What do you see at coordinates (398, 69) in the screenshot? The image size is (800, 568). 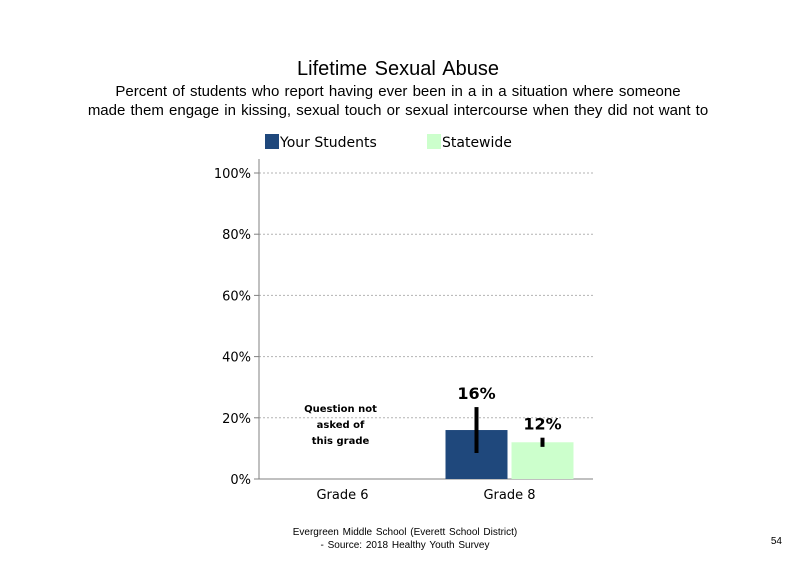 I see `chart-title: Lifetime Sexual Abuse` at bounding box center [398, 69].